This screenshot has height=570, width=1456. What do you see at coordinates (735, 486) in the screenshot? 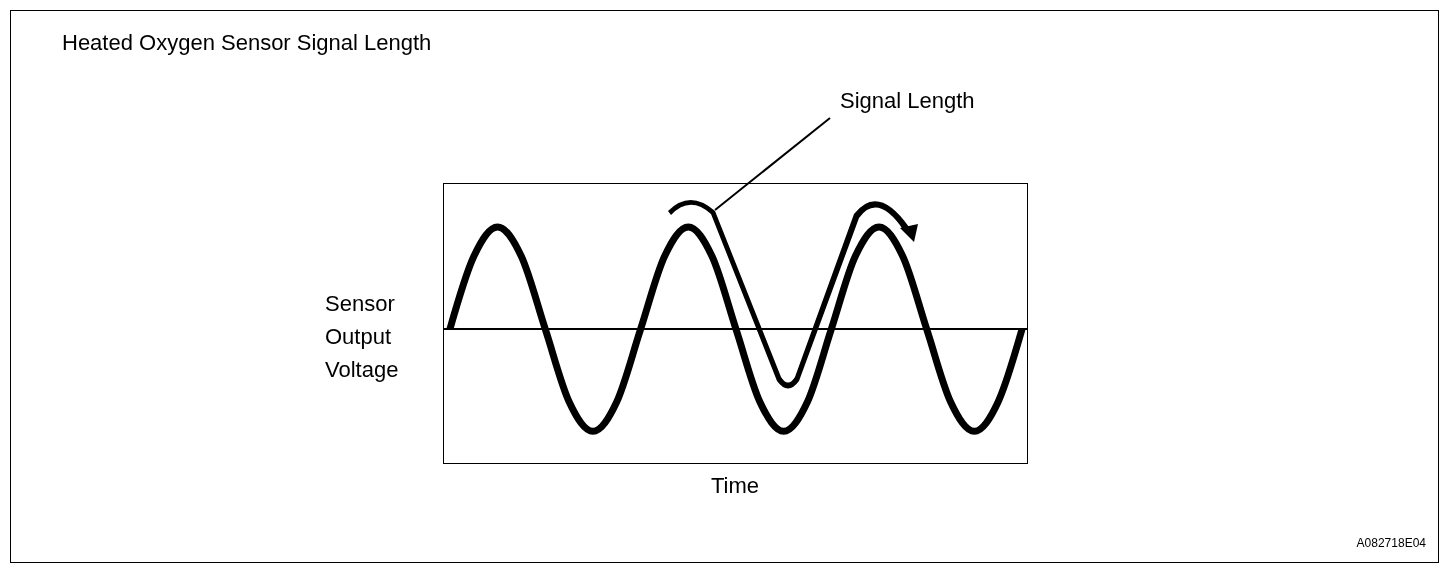
I see `x-axis-title: Time` at bounding box center [735, 486].